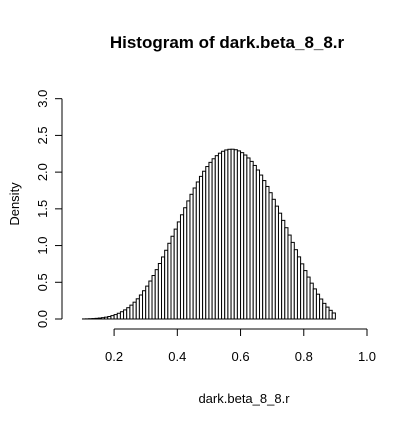 The height and width of the screenshot is (426, 418). Describe the element at coordinates (42, 282) in the screenshot. I see `y-tick-label: 0.5` at that location.